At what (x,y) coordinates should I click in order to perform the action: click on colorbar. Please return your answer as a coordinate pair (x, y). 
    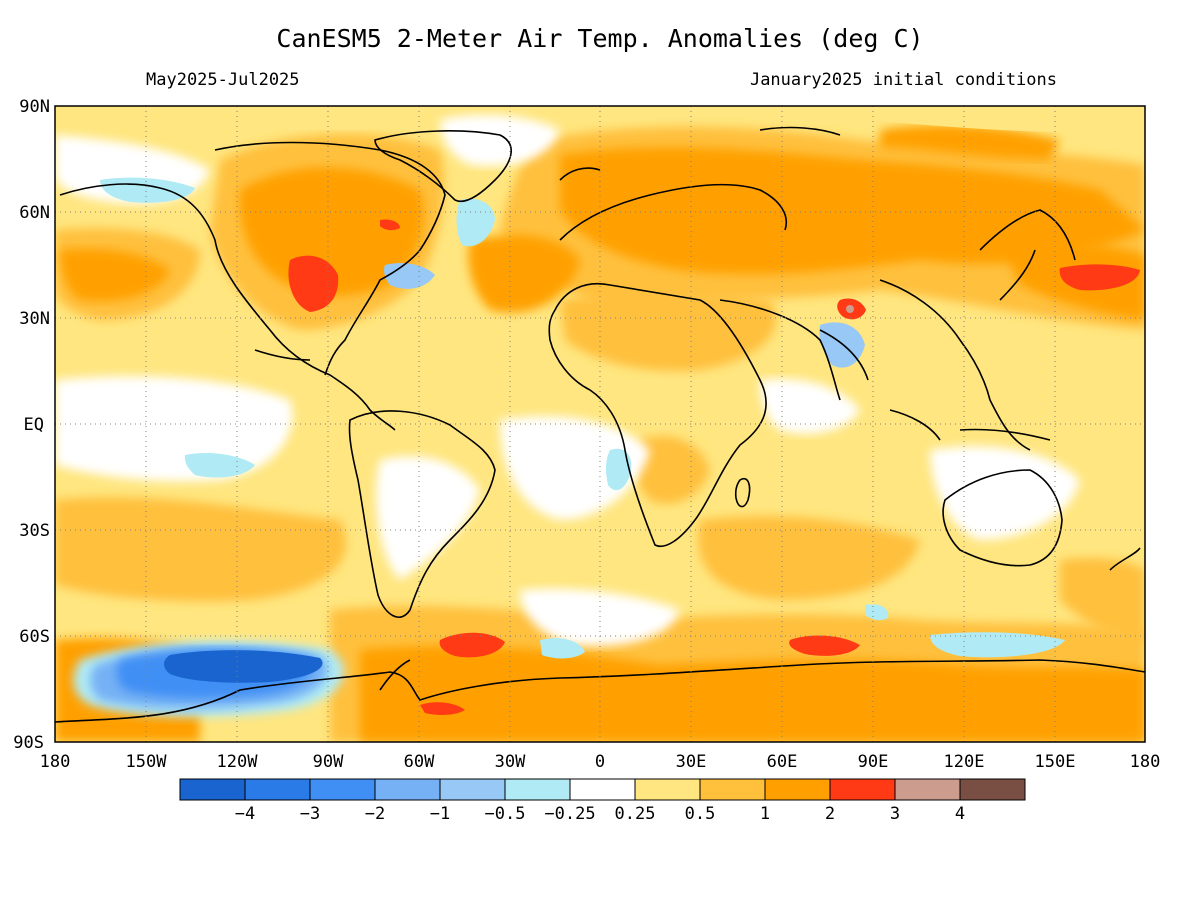
    Looking at the image, I should click on (602, 789).